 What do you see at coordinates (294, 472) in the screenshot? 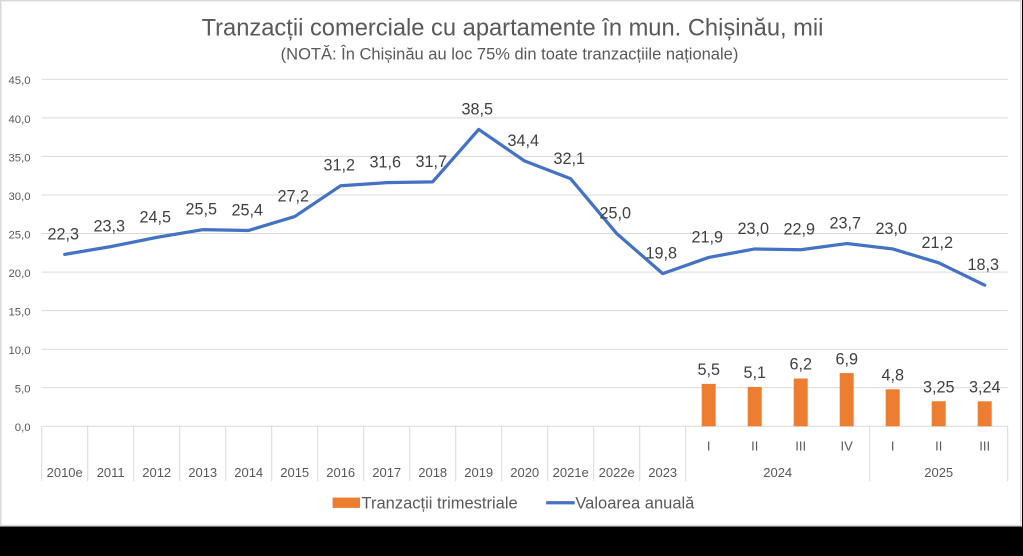
I see `svg-text: 2015` at bounding box center [294, 472].